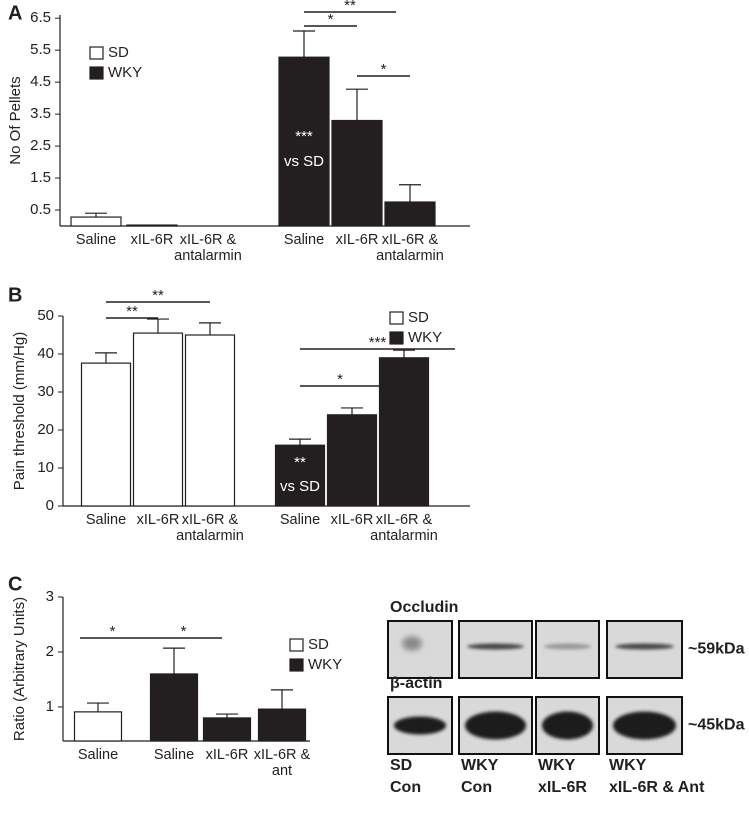 Image resolution: width=749 pixels, height=815 pixels. I want to click on y-tick-label: 3.5, so click(40, 113).